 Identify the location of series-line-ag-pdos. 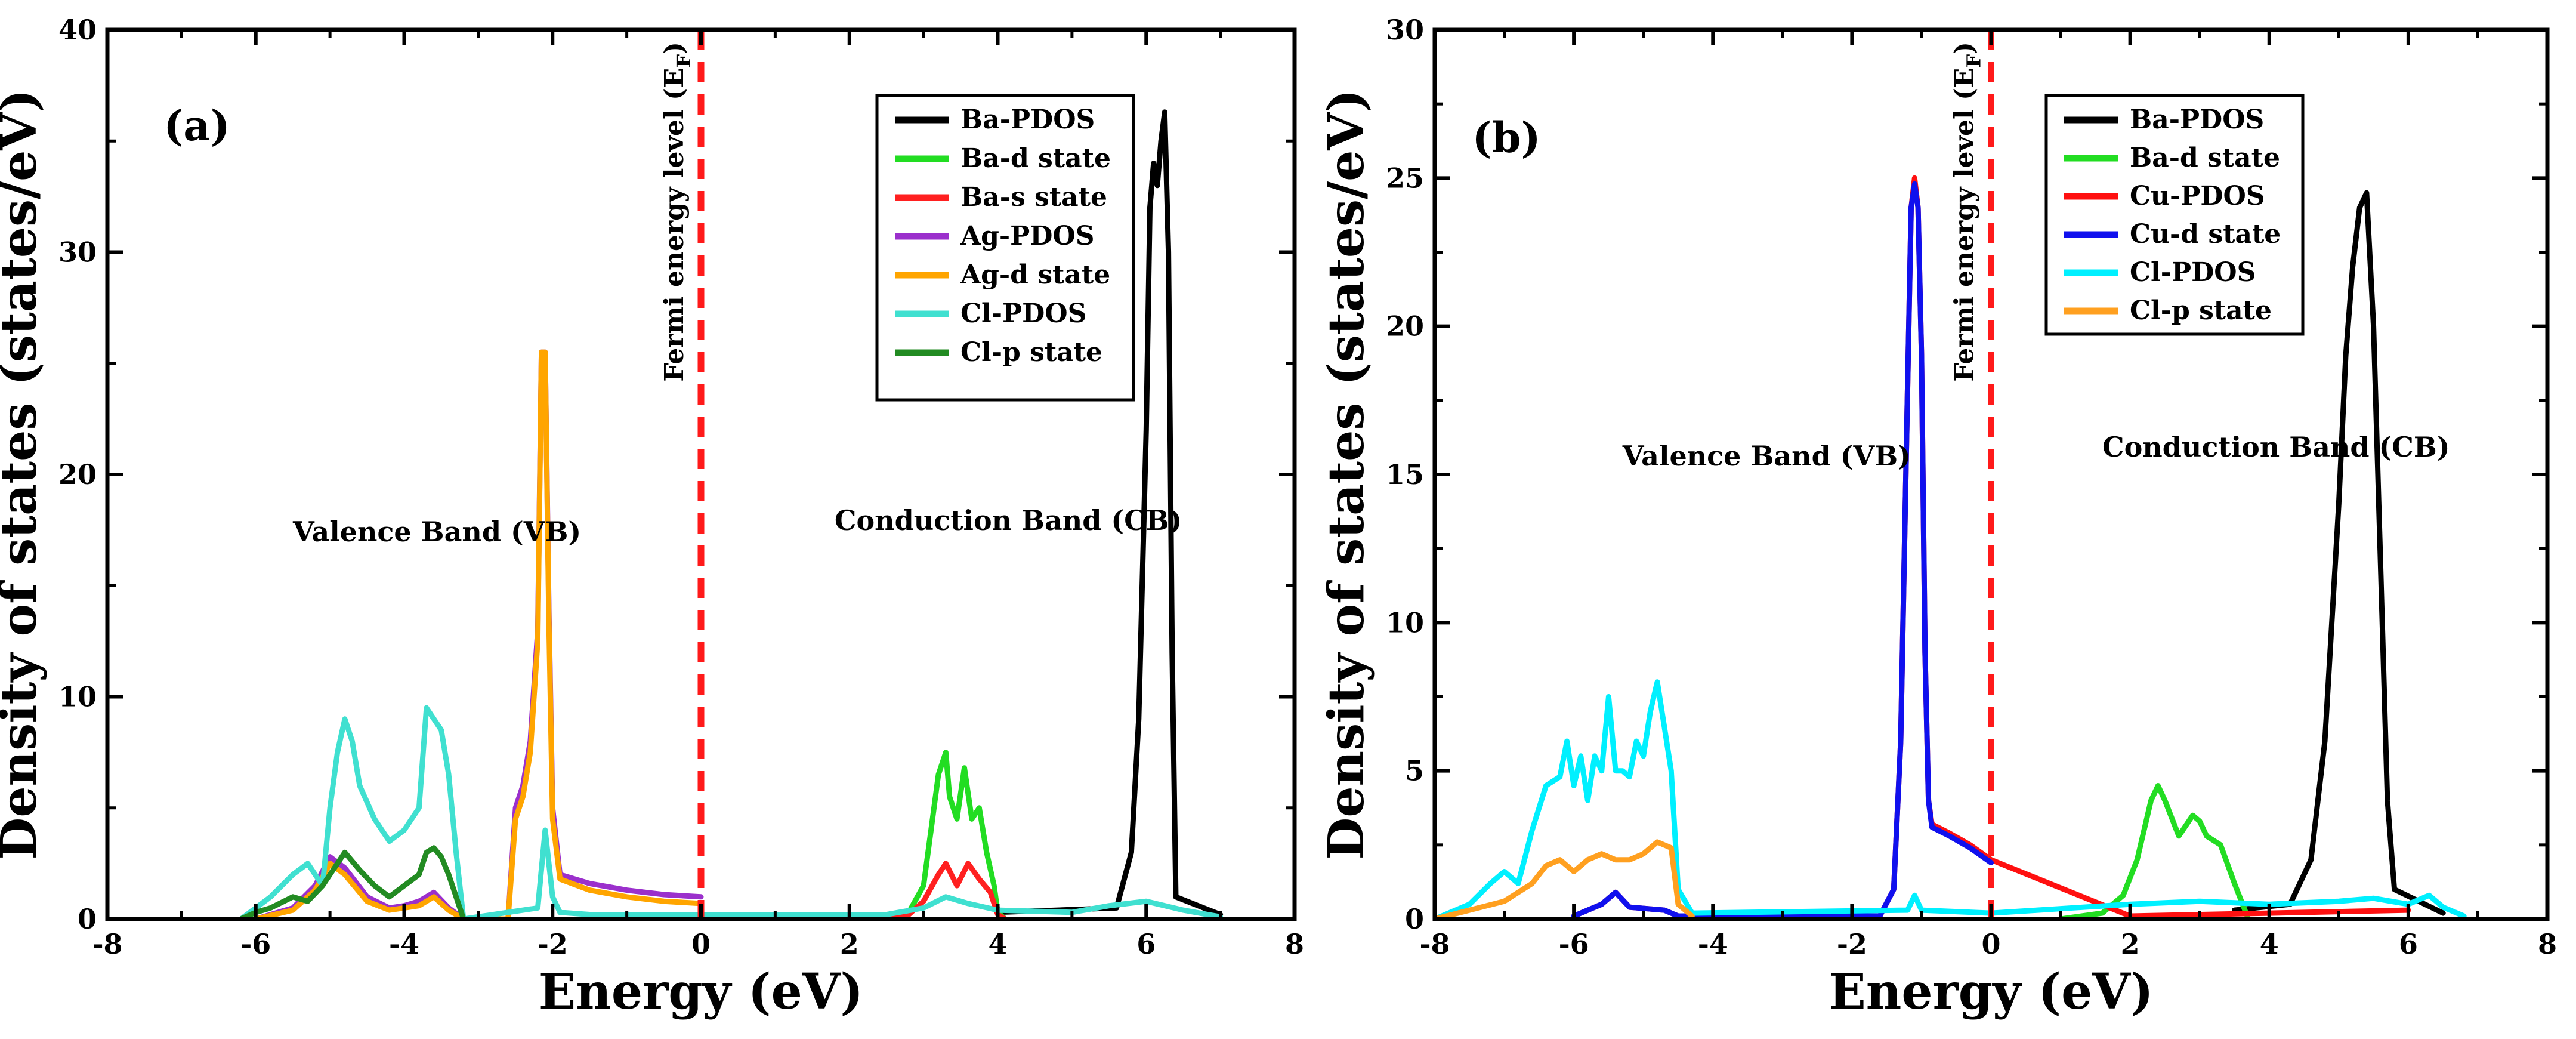
(478, 634).